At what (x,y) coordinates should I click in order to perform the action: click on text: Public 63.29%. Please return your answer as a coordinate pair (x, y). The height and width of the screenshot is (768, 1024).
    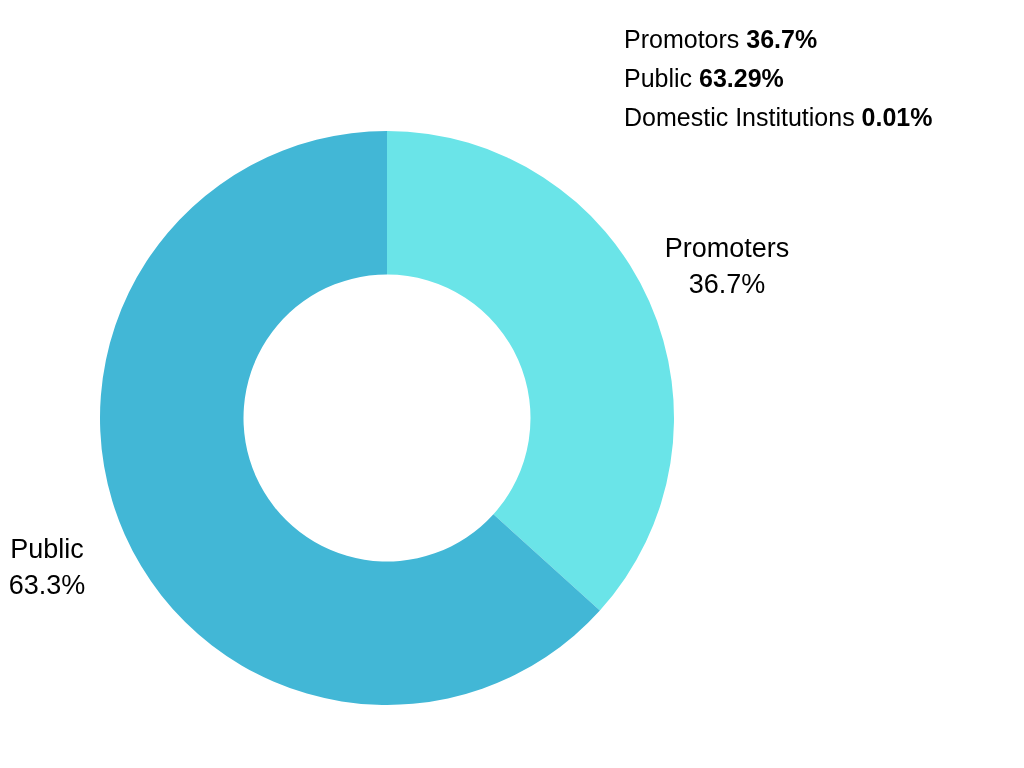
    Looking at the image, I should click on (704, 78).